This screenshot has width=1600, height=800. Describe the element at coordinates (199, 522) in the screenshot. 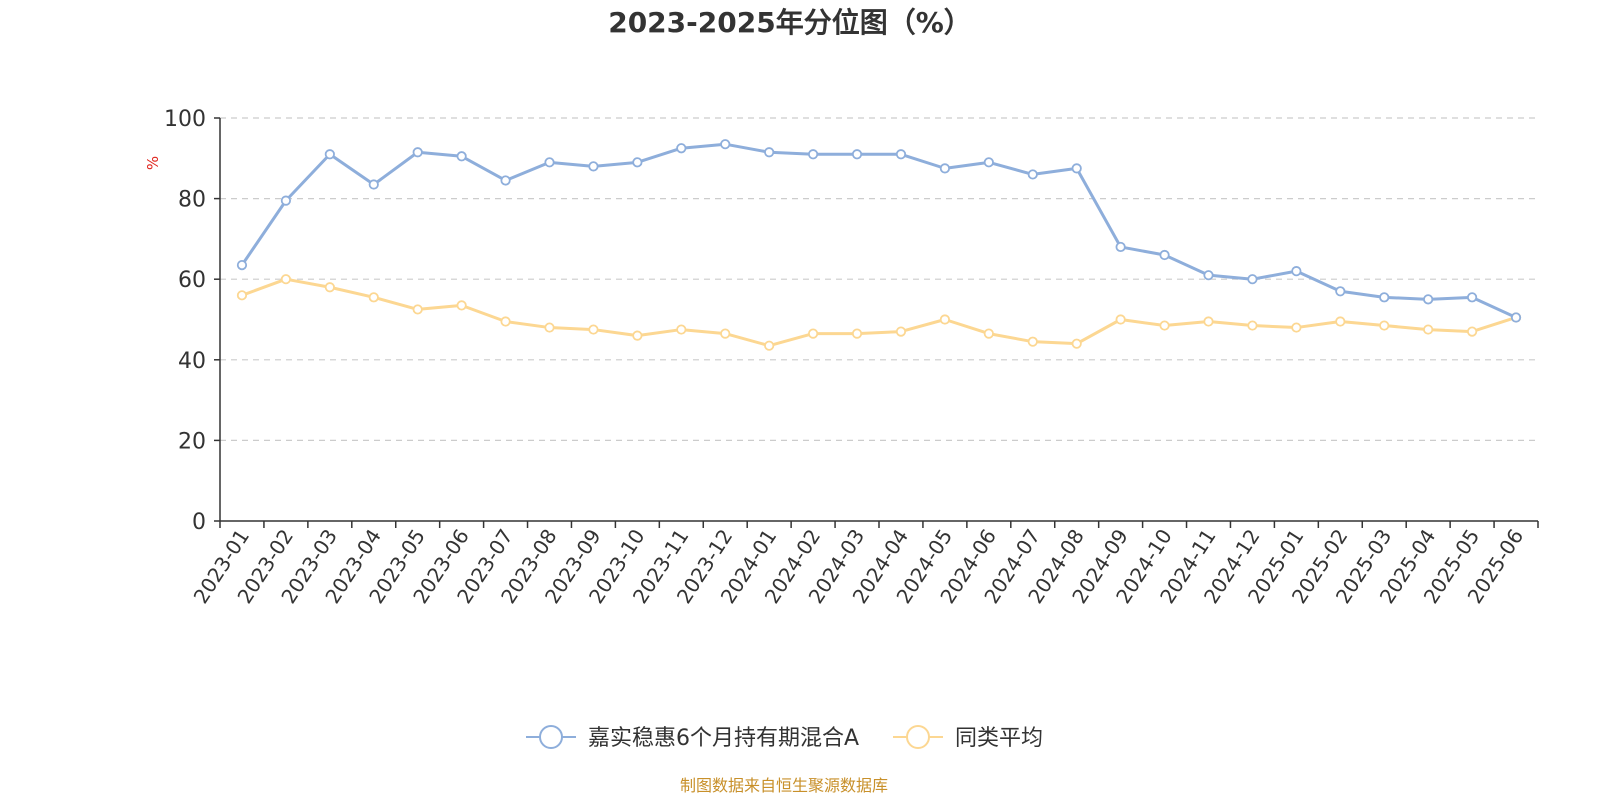

I see `y-tick-label: 0` at that location.